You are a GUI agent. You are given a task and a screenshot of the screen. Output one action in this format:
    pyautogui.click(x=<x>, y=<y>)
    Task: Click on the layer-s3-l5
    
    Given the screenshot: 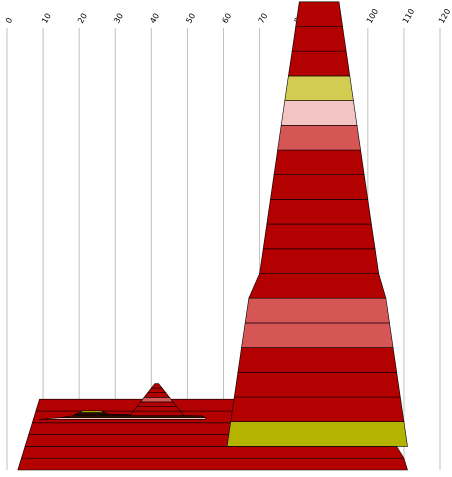 What is the action you would take?
    pyautogui.click(x=157, y=390)
    